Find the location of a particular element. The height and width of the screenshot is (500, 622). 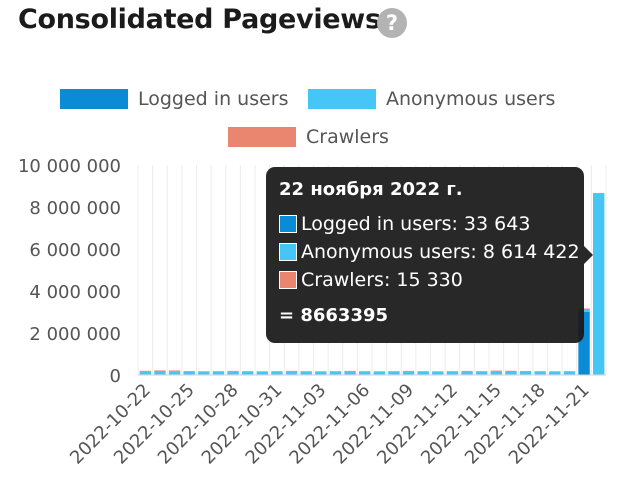

tooltip-swatch-anonymous is located at coordinates (288, 252).